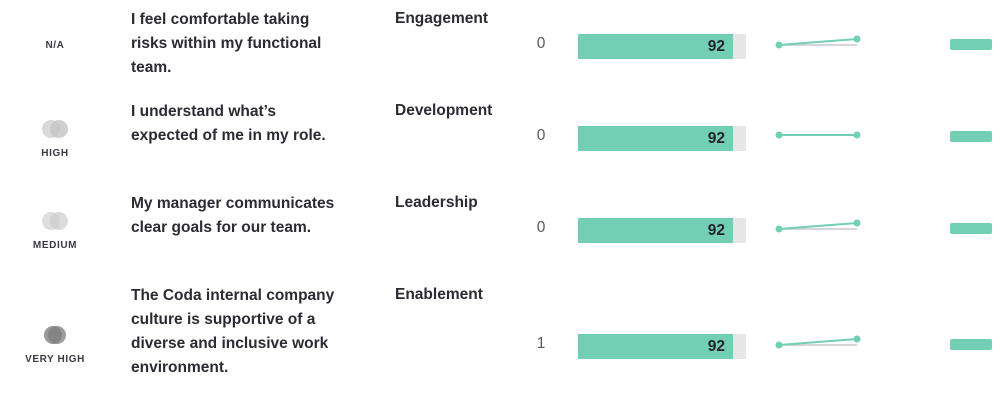 This screenshot has height=403, width=1008. Describe the element at coordinates (436, 202) in the screenshot. I see `category-label: Leadership` at that location.